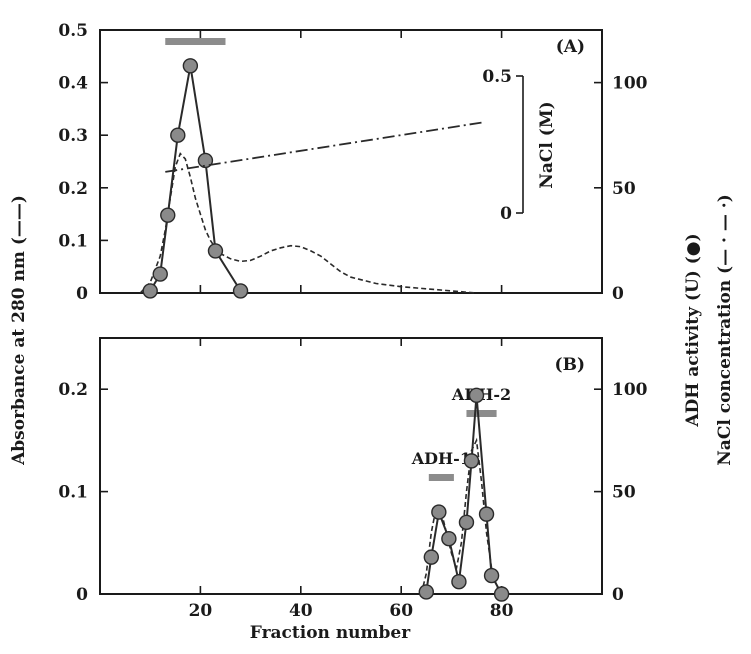 The height and width of the screenshot is (654, 751). I want to click on pool-label-0: ADH-1, so click(441, 458).